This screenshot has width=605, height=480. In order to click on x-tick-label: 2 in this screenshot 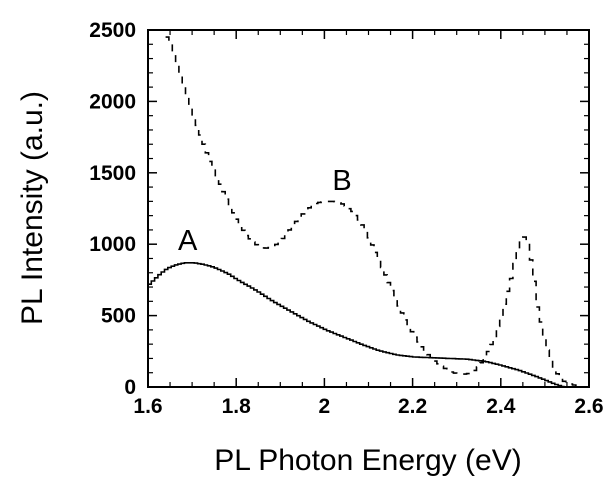, I will do `click(325, 406)`.